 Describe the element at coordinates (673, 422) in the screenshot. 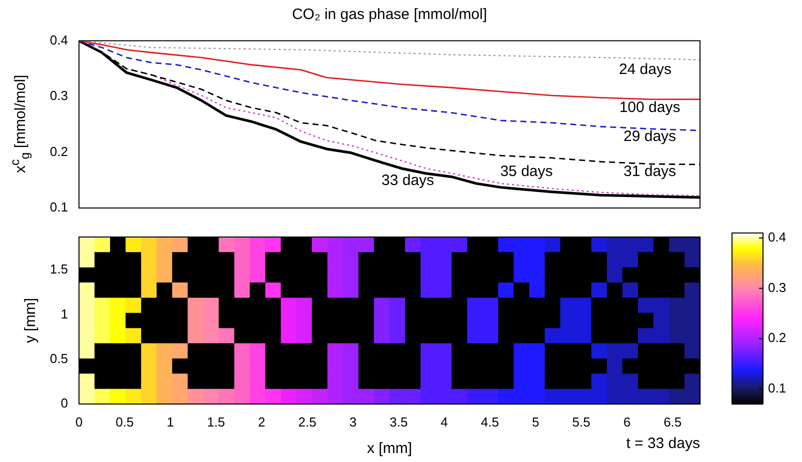

I see `x-tick-label: 6.5` at that location.